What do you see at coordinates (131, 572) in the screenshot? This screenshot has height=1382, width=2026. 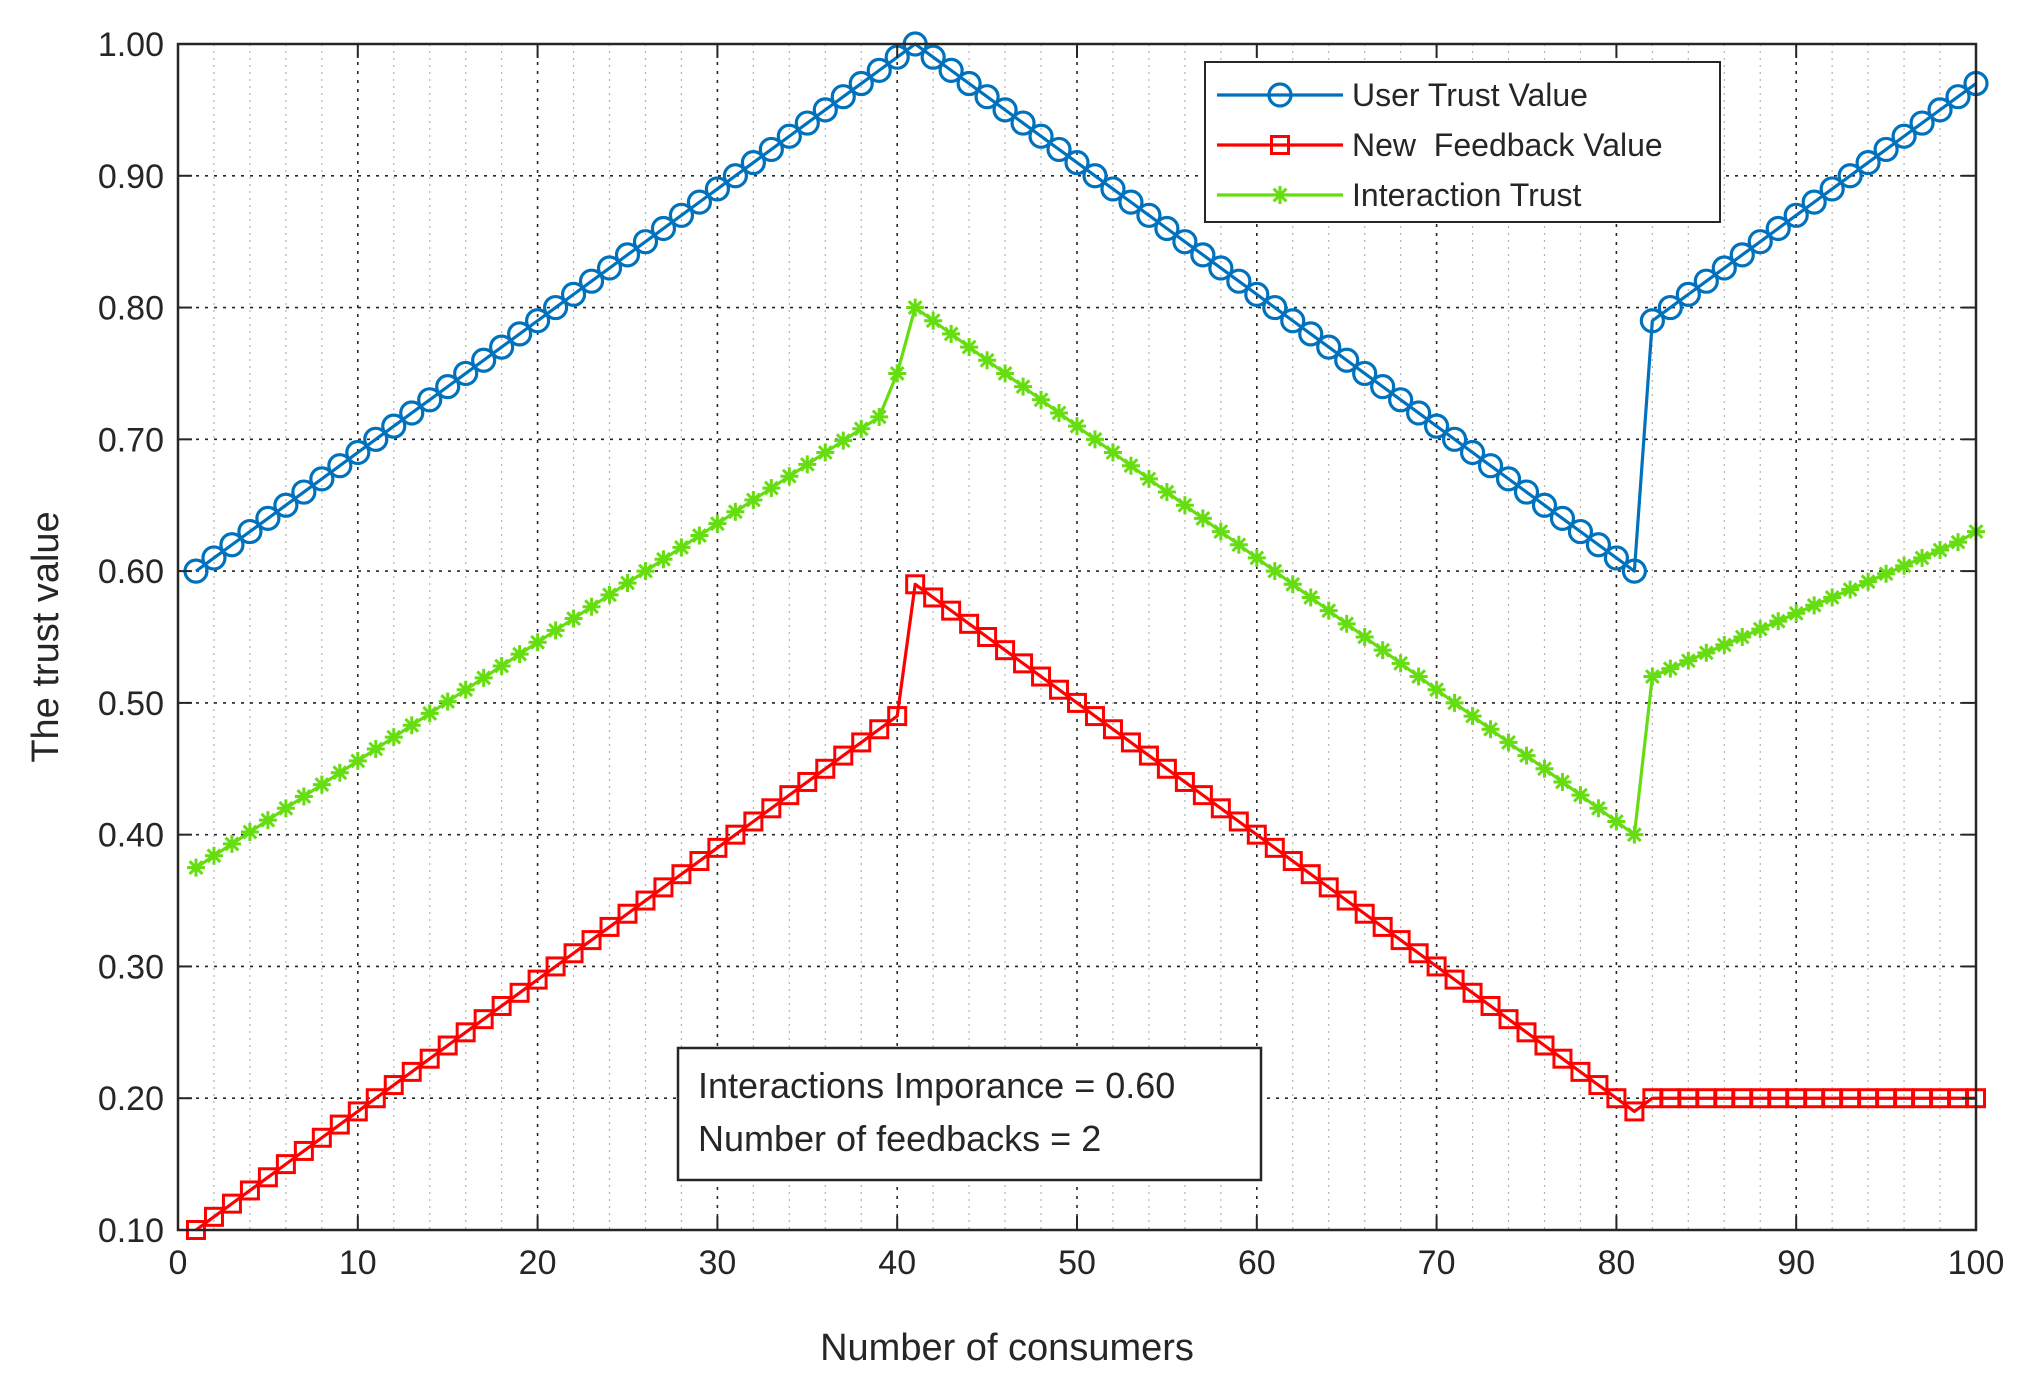 I see `y-tick-label: 0.60` at bounding box center [131, 572].